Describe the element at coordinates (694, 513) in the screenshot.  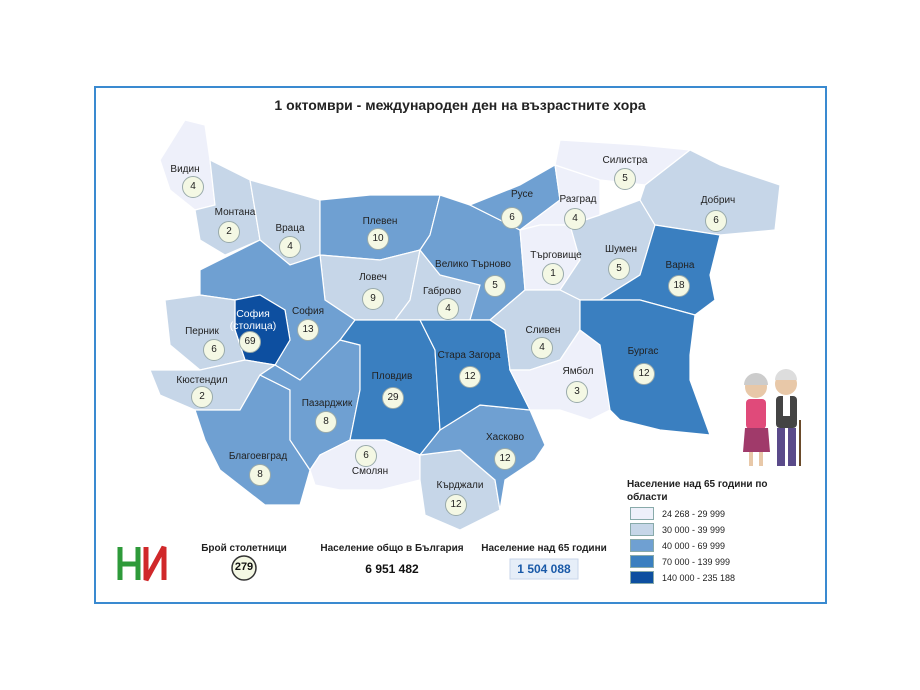
I see `legend-label: 24 268 - 29 999` at that location.